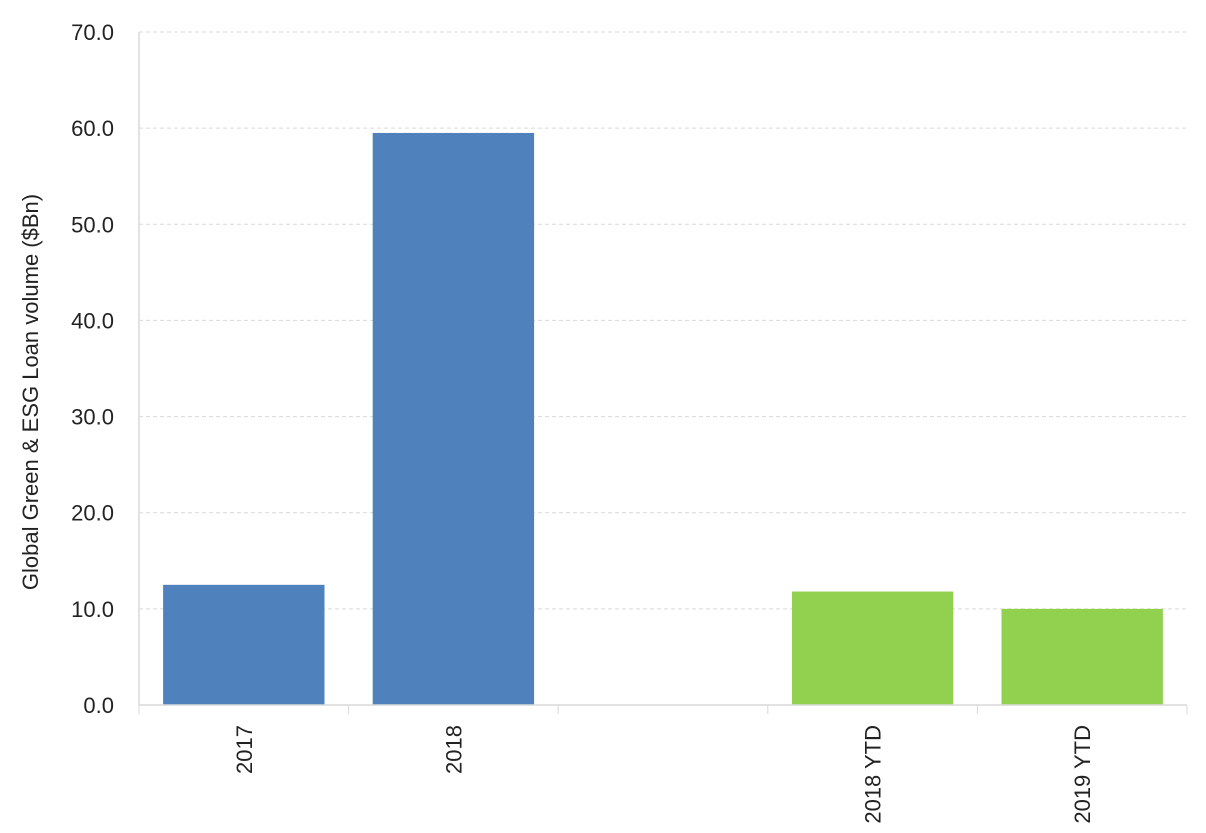  I want to click on x-tick-label: 2017, so click(244, 749).